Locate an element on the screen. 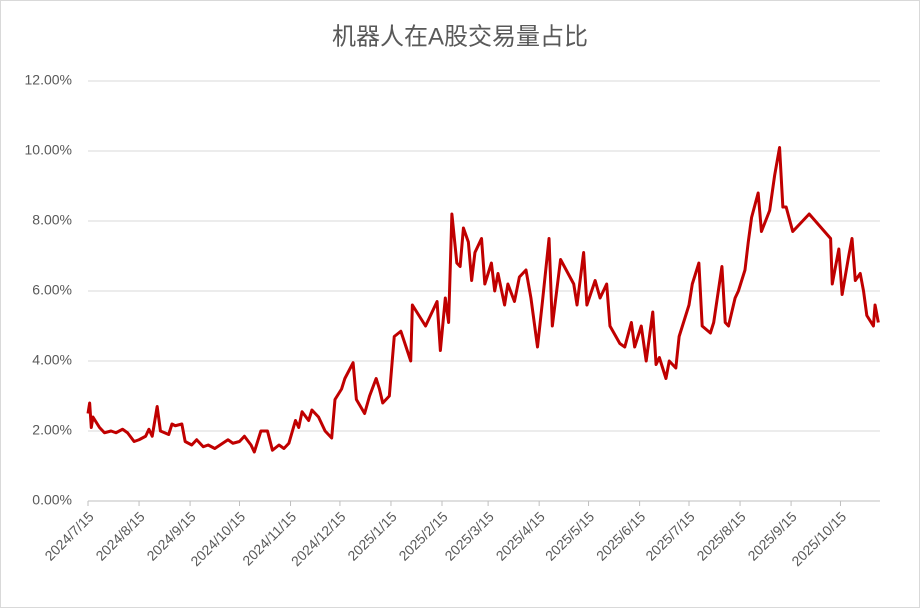 This screenshot has width=920, height=608. y-tick-label: 2.00% is located at coordinates (52, 430).